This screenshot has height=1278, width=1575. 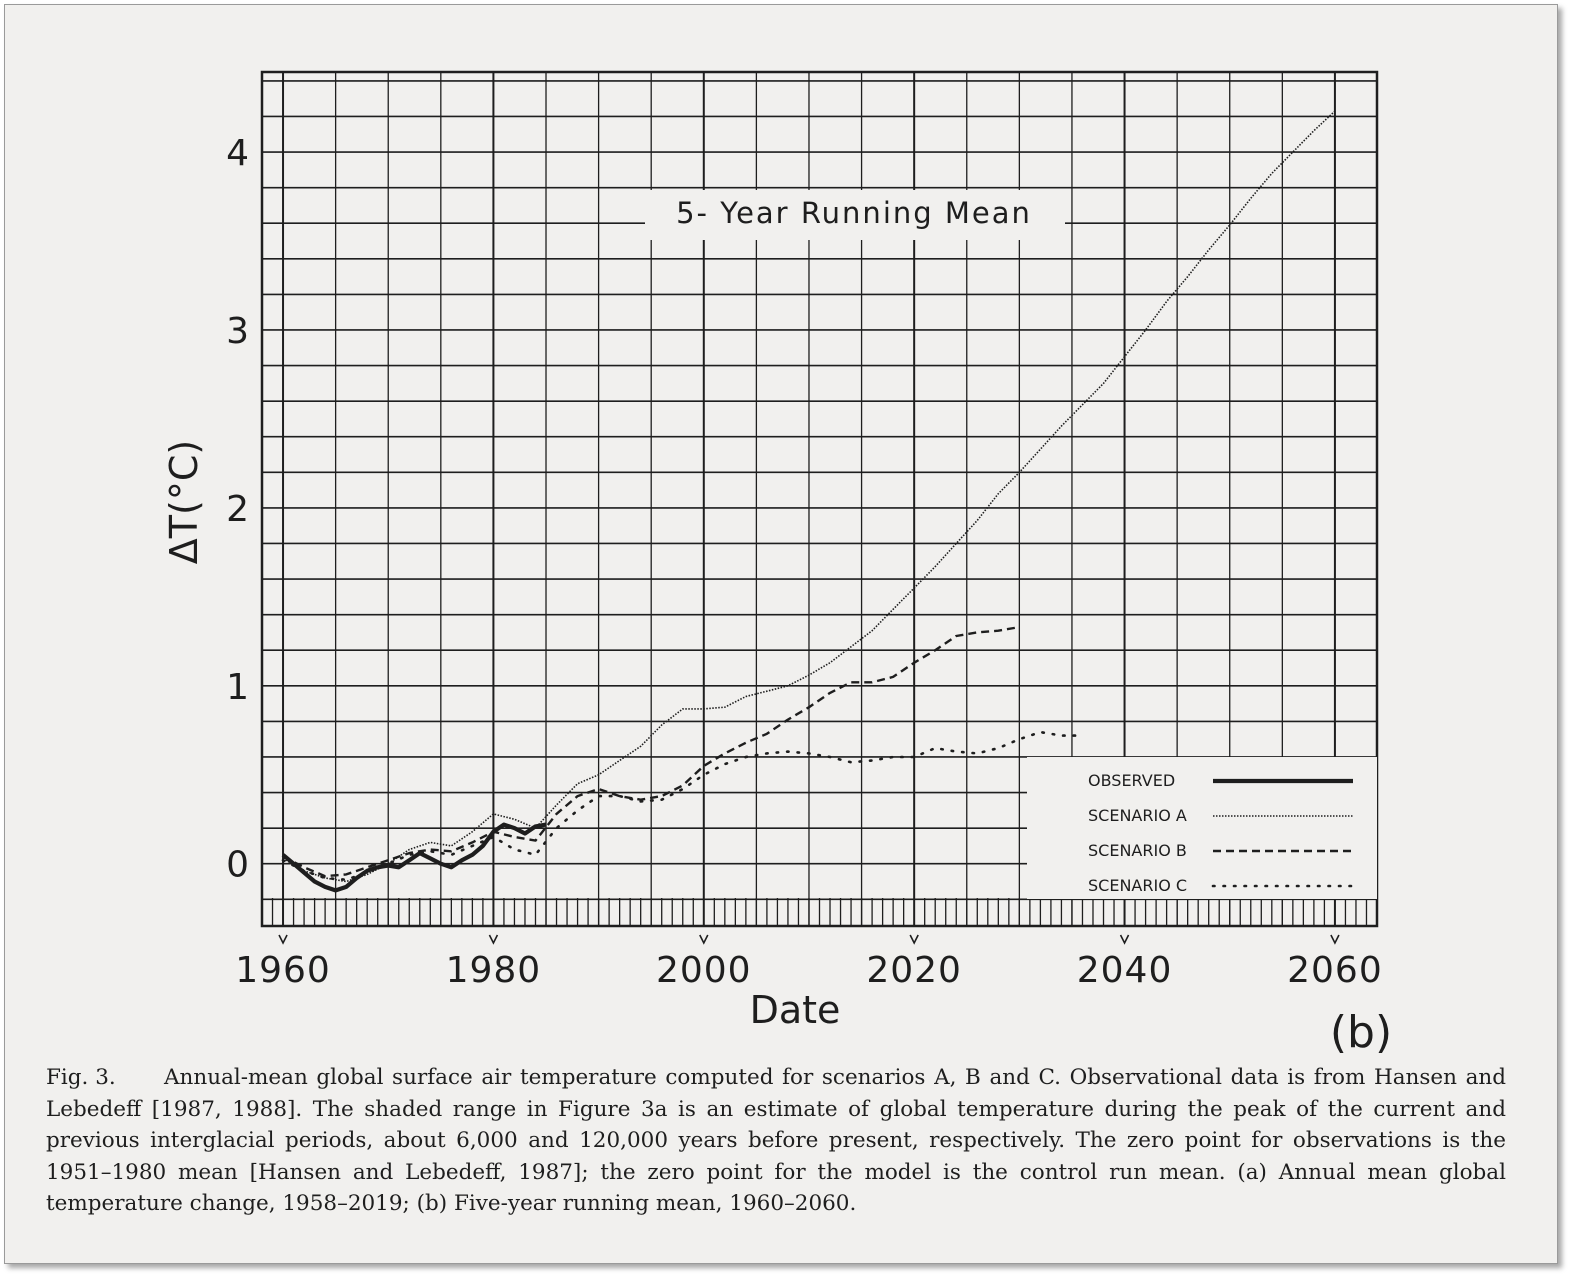 What do you see at coordinates (237, 687) in the screenshot?
I see `y-tick-label: 1` at bounding box center [237, 687].